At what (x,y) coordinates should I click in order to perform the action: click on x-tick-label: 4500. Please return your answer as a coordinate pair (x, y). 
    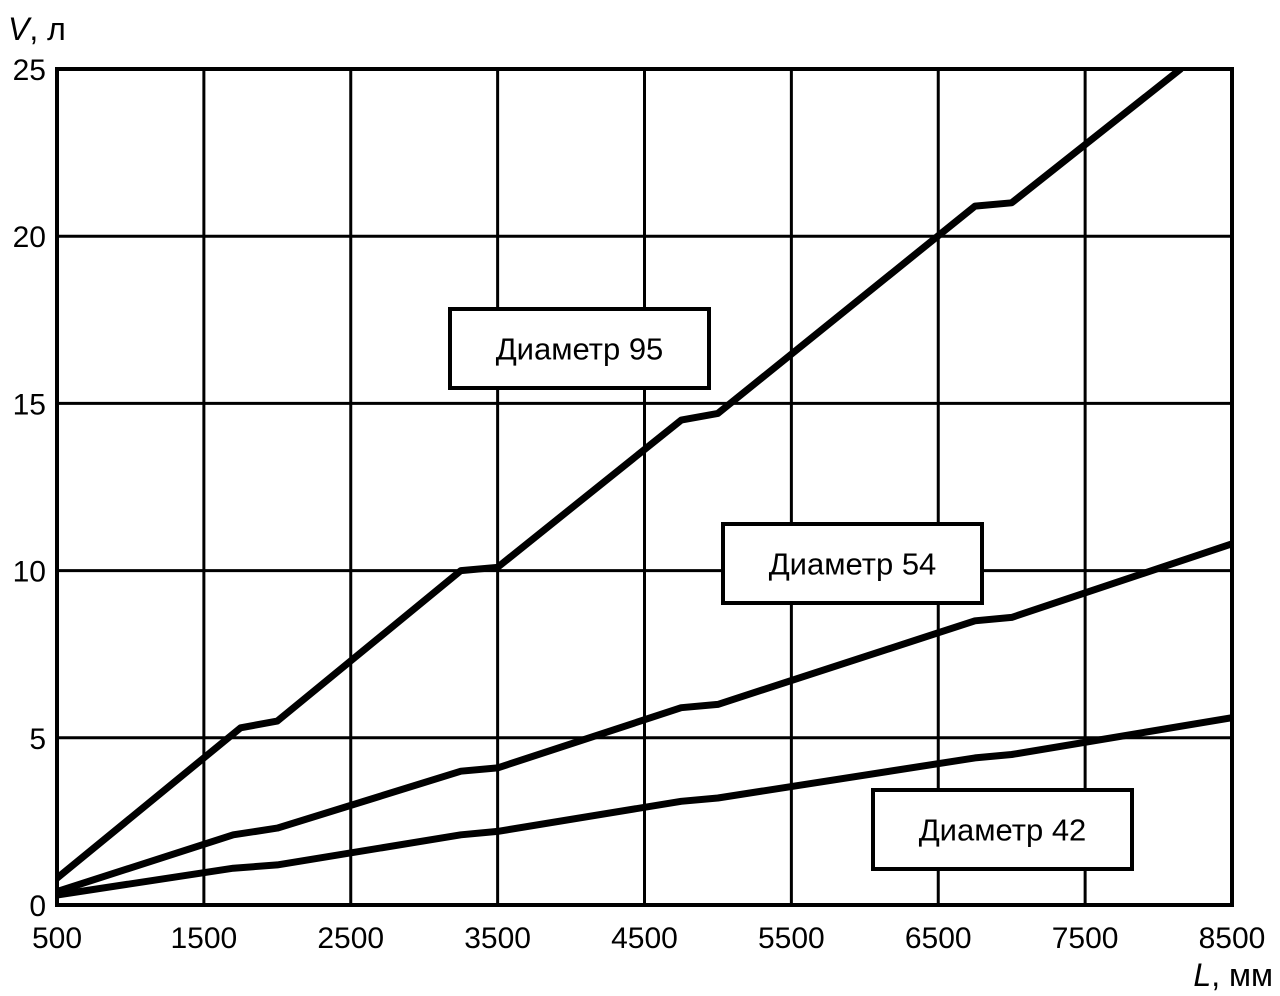
    Looking at the image, I should click on (644, 938).